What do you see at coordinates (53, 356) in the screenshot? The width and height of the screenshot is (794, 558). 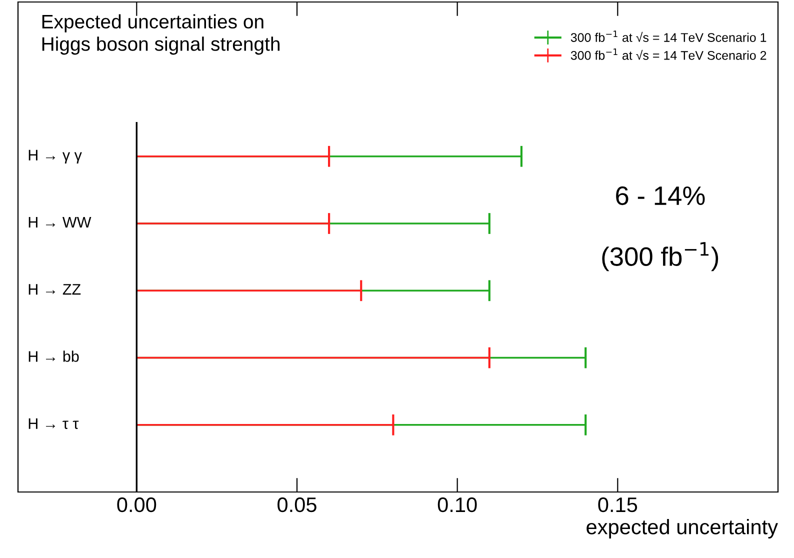 I see `y-tick-label: H → bb` at bounding box center [53, 356].